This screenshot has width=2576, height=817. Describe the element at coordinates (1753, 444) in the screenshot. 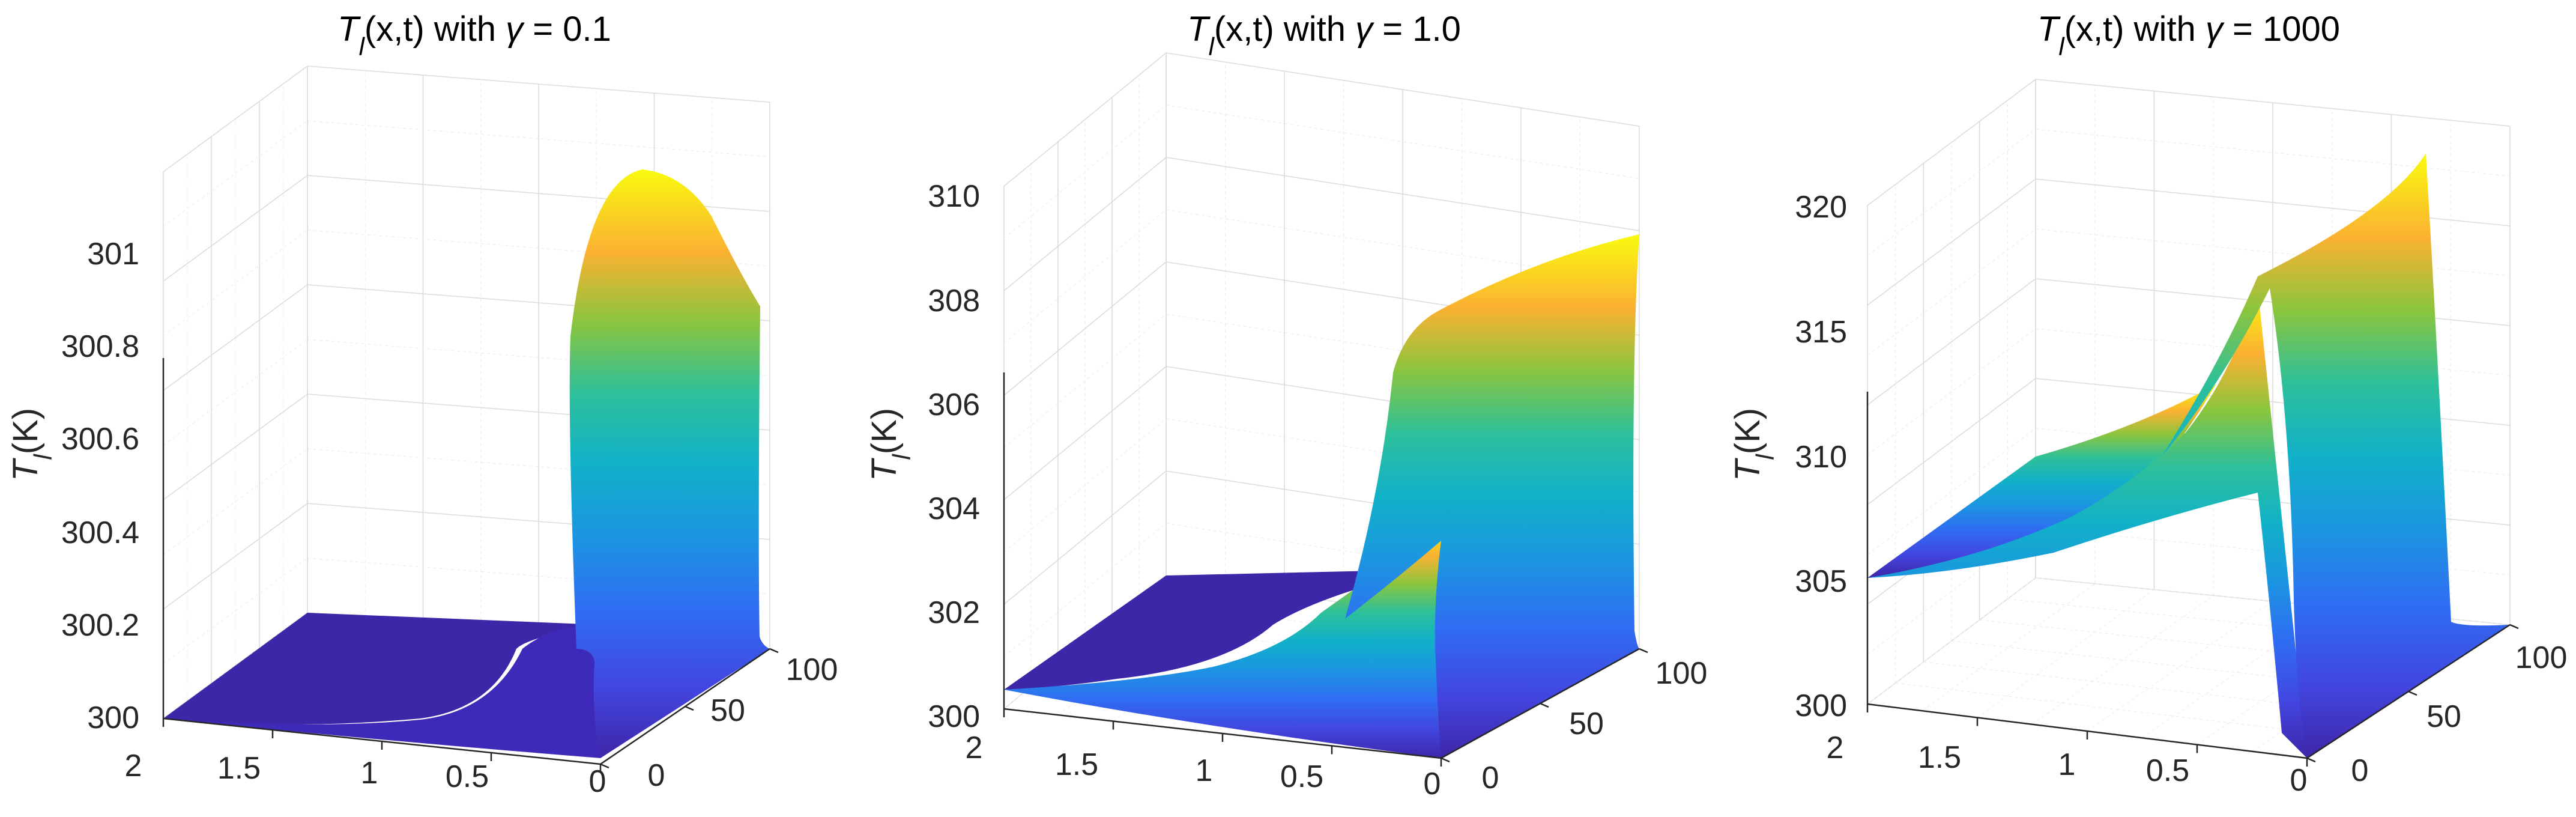

I see `z-axis-label-3: Tl(K)` at that location.